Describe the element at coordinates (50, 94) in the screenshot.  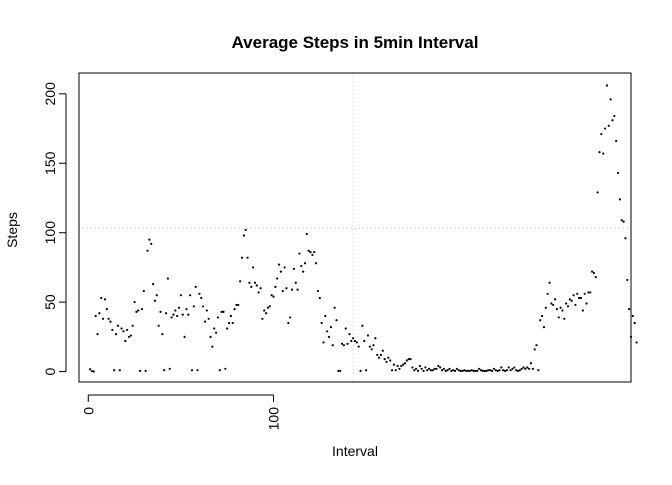
I see `y-tick-label: 200` at that location.